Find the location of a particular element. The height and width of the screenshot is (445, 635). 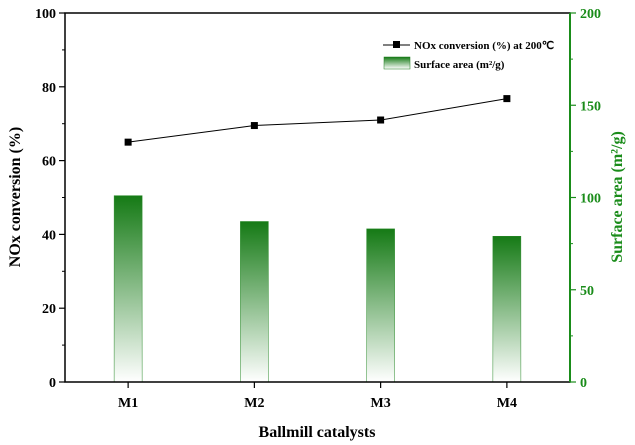

point-m1 is located at coordinates (128, 142).